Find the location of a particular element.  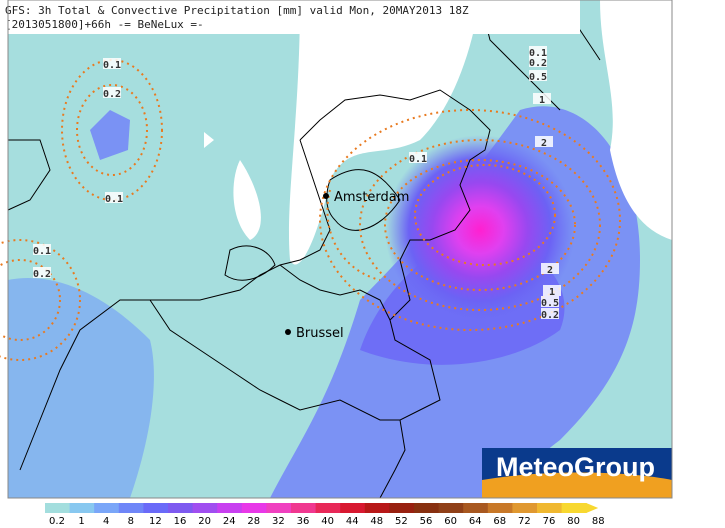

colorbar-label: 52 is located at coordinates (401, 521).